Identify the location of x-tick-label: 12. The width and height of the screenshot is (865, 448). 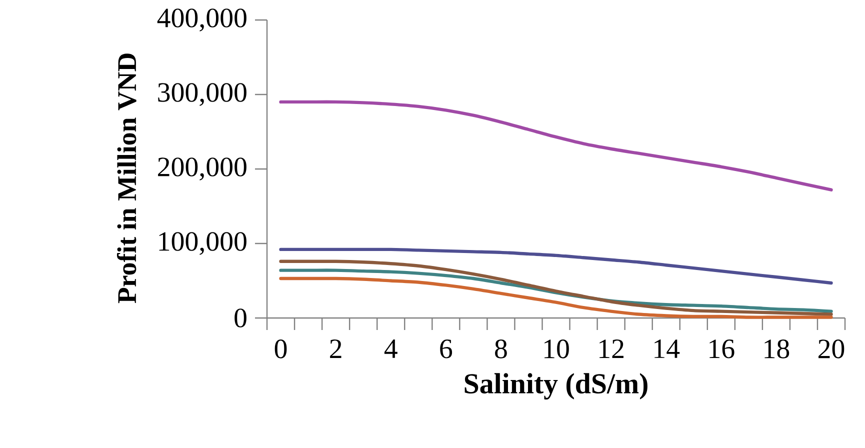
(612, 349).